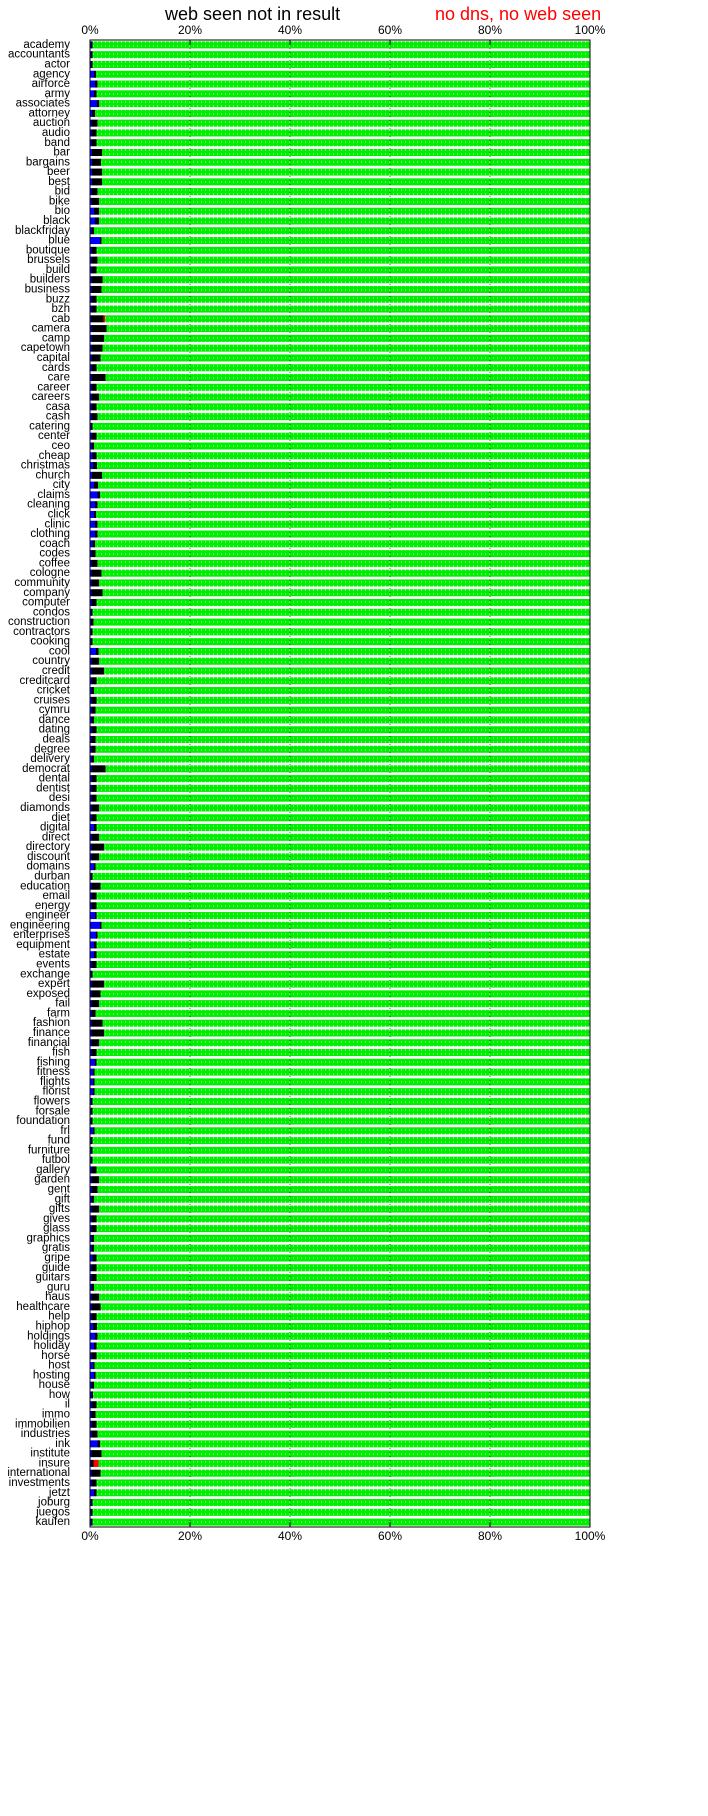 This screenshot has height=1816, width=708. Describe the element at coordinates (190, 1536) in the screenshot. I see `x-tick-label: 20%` at that location.